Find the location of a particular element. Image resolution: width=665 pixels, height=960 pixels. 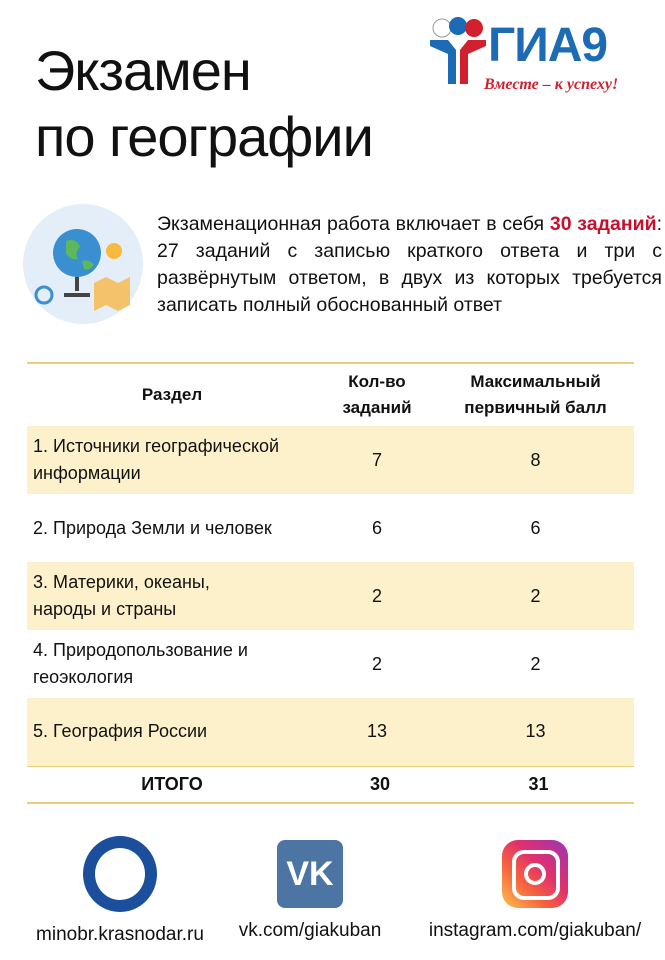

table-row: 1. Источники географической информации 7 8 is located at coordinates (330, 460).